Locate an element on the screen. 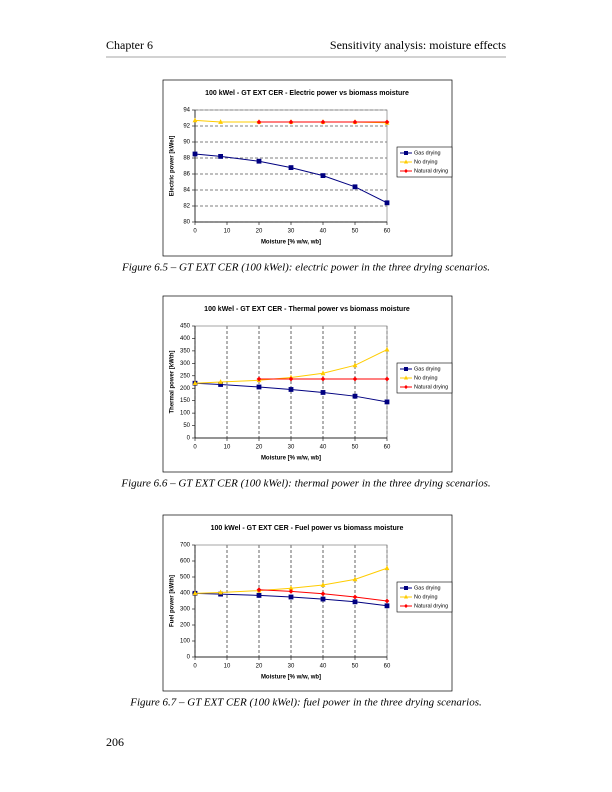 The height and width of the screenshot is (792, 612). x-tick-label: 40 is located at coordinates (323, 667).